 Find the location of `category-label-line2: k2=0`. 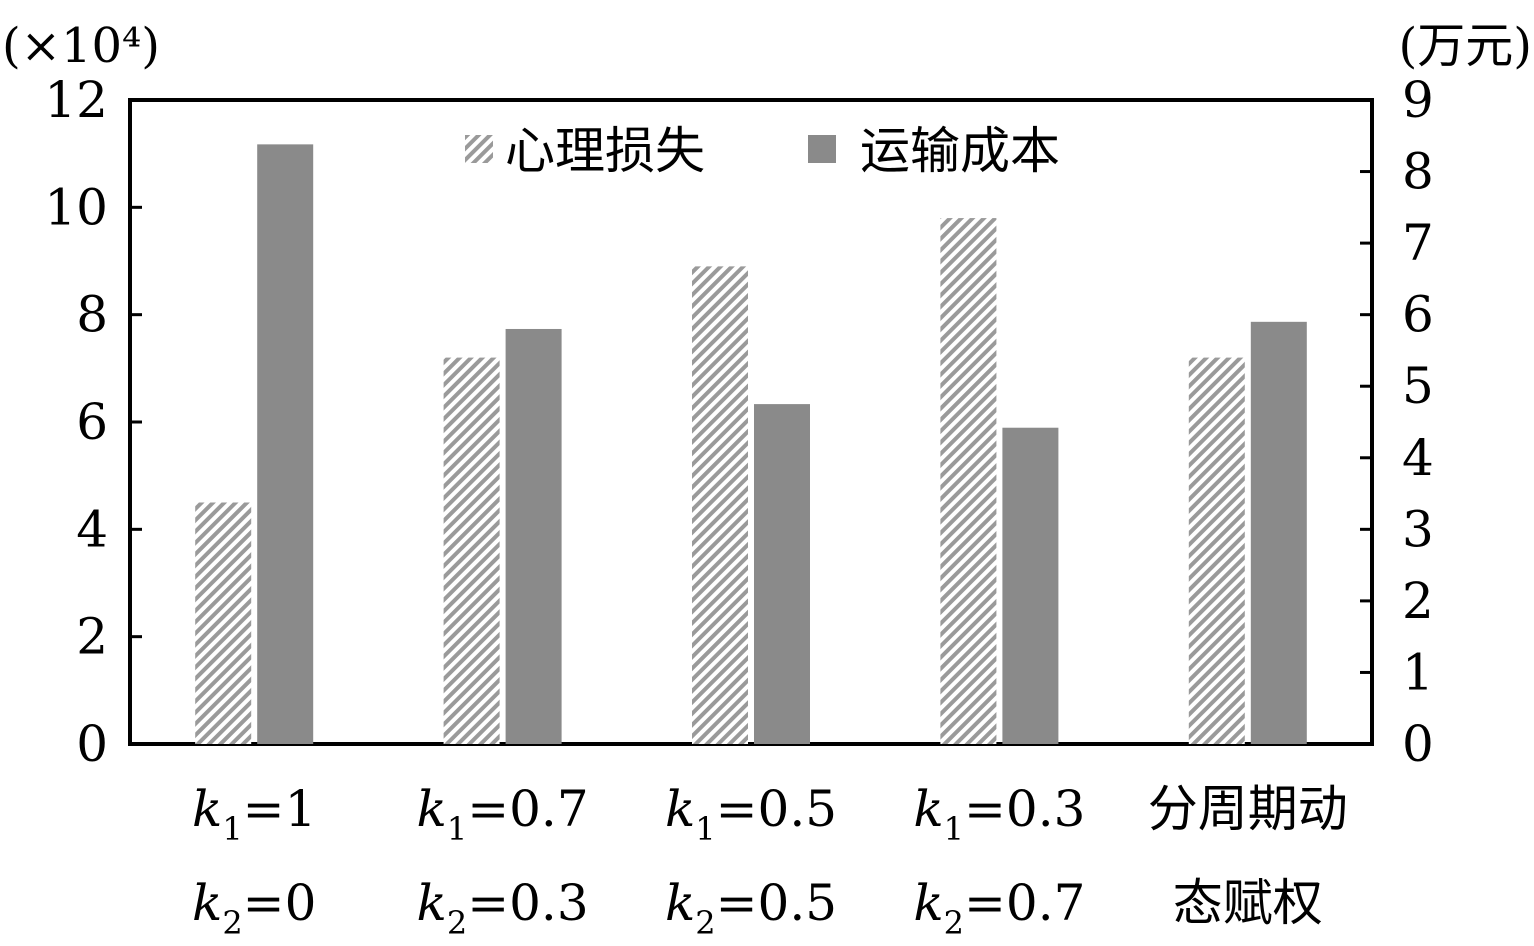

category-label-line2: k2=0 is located at coordinates (254, 908).